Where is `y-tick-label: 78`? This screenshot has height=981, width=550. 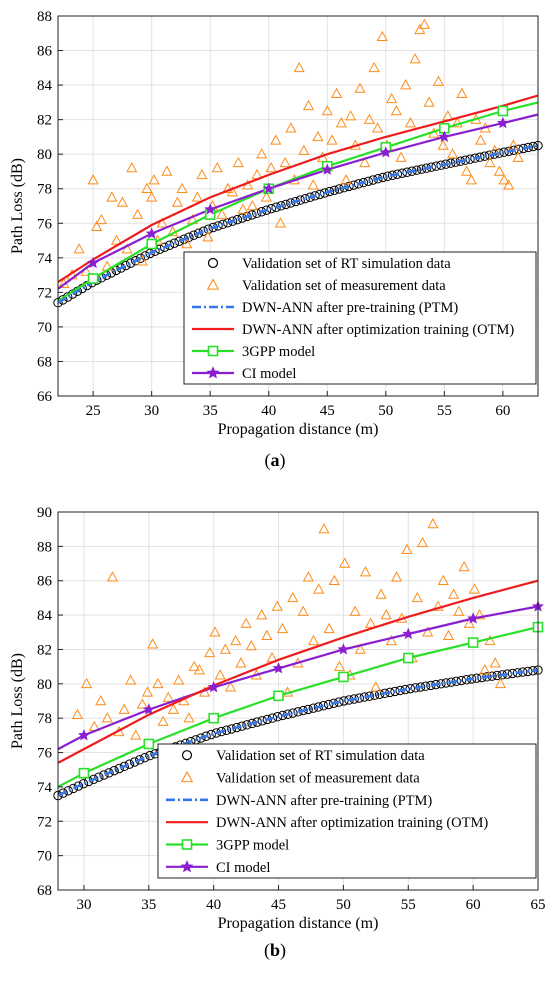 y-tick-label: 78 is located at coordinates (44, 190).